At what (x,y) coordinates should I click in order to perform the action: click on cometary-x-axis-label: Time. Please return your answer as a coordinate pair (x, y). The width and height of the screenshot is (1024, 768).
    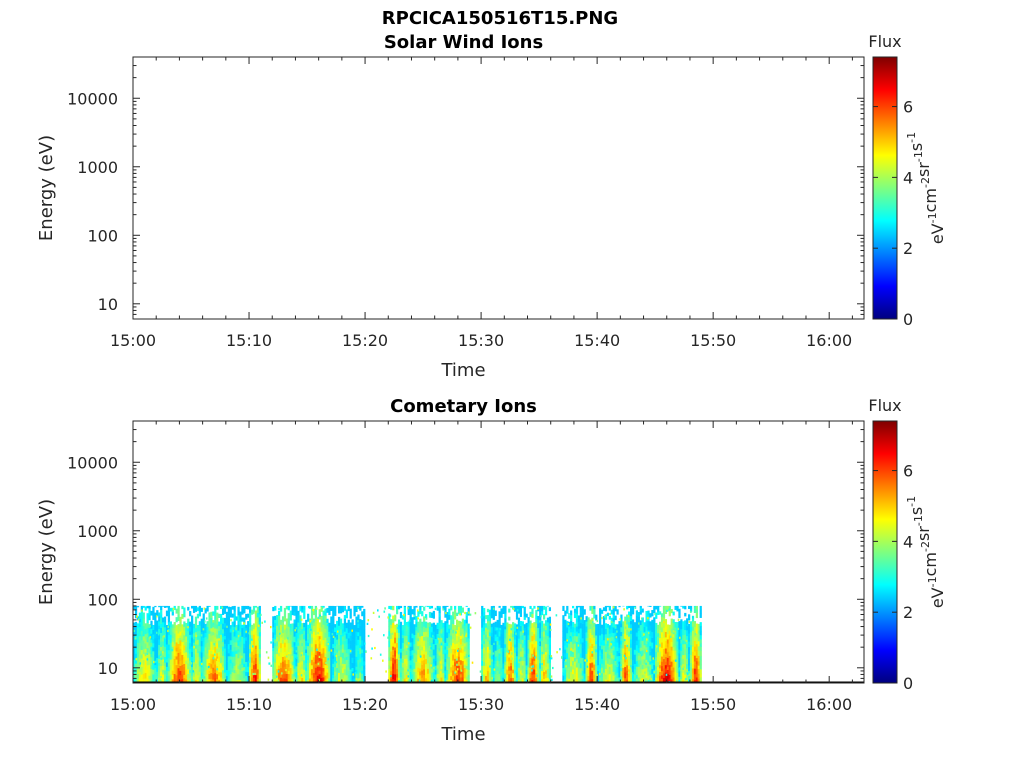
    Looking at the image, I should click on (462, 734).